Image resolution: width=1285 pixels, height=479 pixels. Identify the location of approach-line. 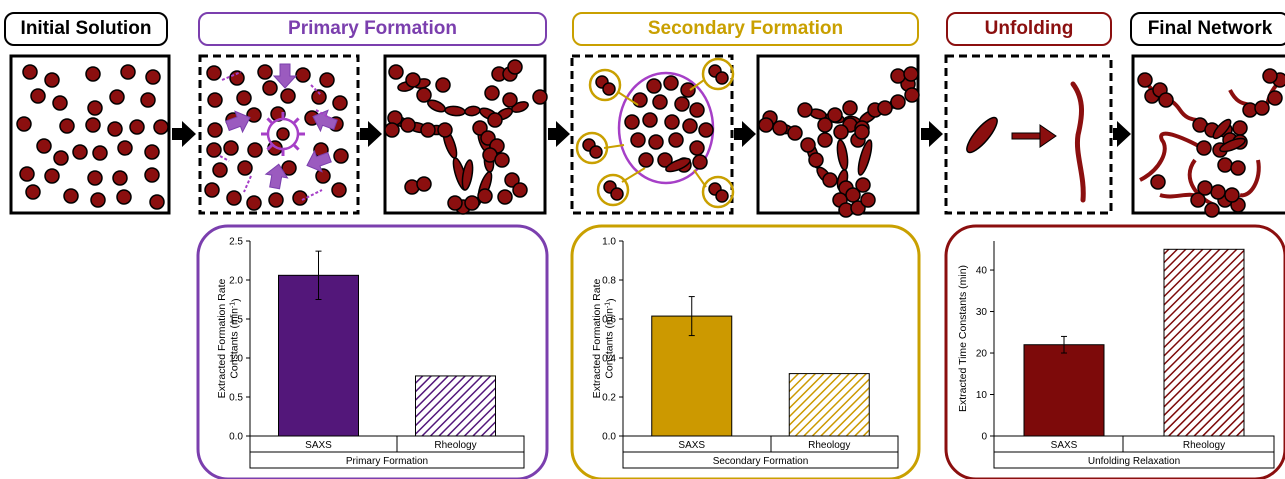
(697, 85).